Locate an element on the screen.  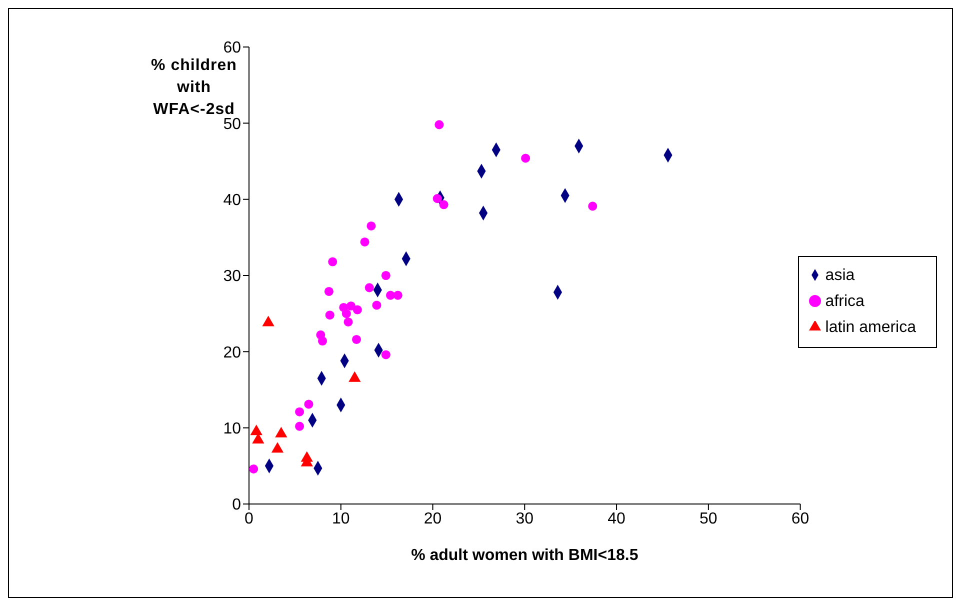
x-tick-label: 30 is located at coordinates (525, 519).